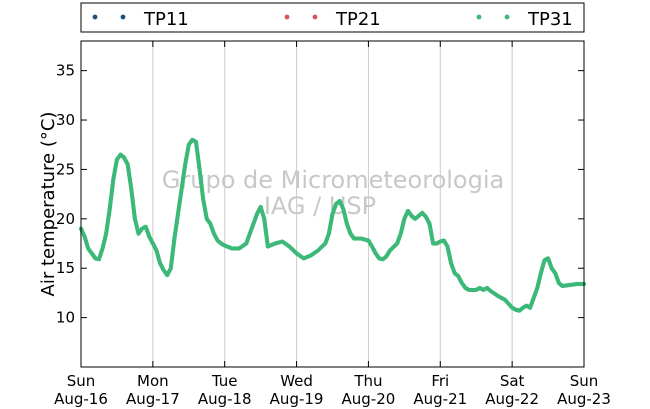  Describe the element at coordinates (65, 268) in the screenshot. I see `y-tick-label: 15` at that location.